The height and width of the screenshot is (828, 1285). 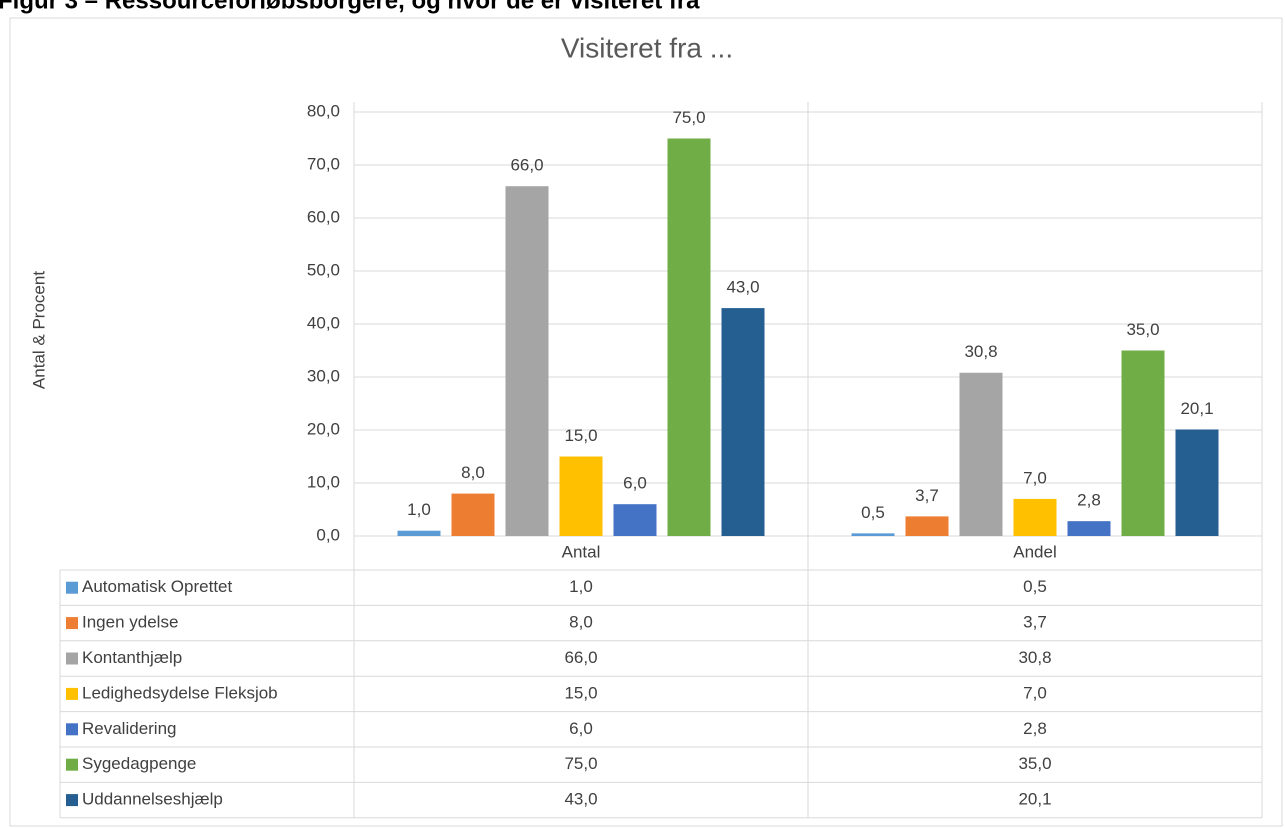 I want to click on table-cell: 20,1, so click(x=1034, y=799).